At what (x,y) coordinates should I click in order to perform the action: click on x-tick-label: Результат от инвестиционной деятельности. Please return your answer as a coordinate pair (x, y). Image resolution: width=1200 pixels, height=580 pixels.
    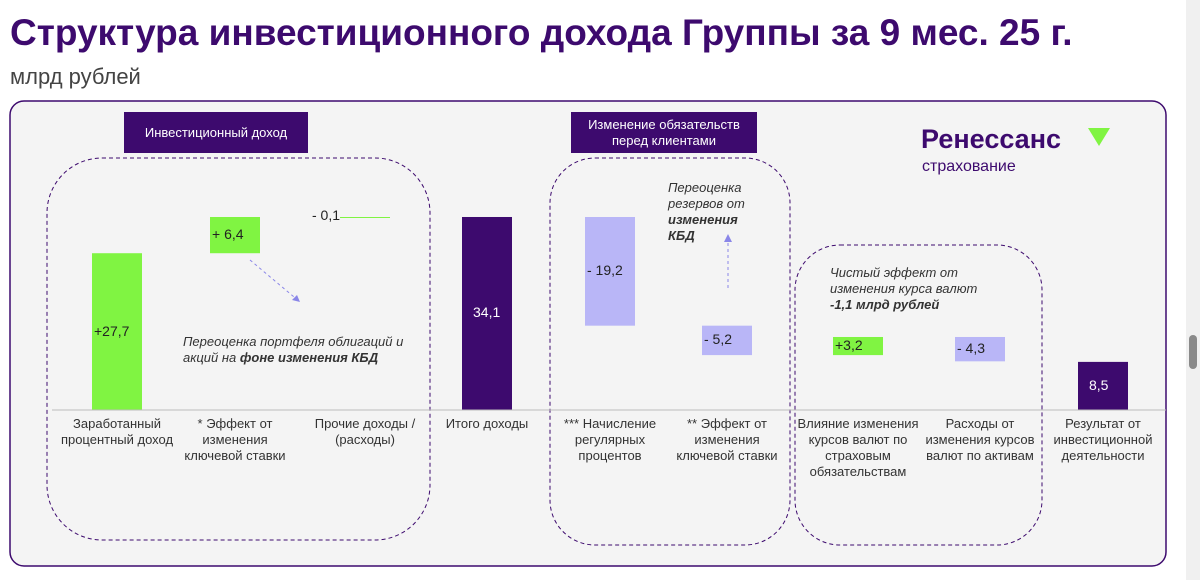
    Looking at the image, I should click on (1103, 439).